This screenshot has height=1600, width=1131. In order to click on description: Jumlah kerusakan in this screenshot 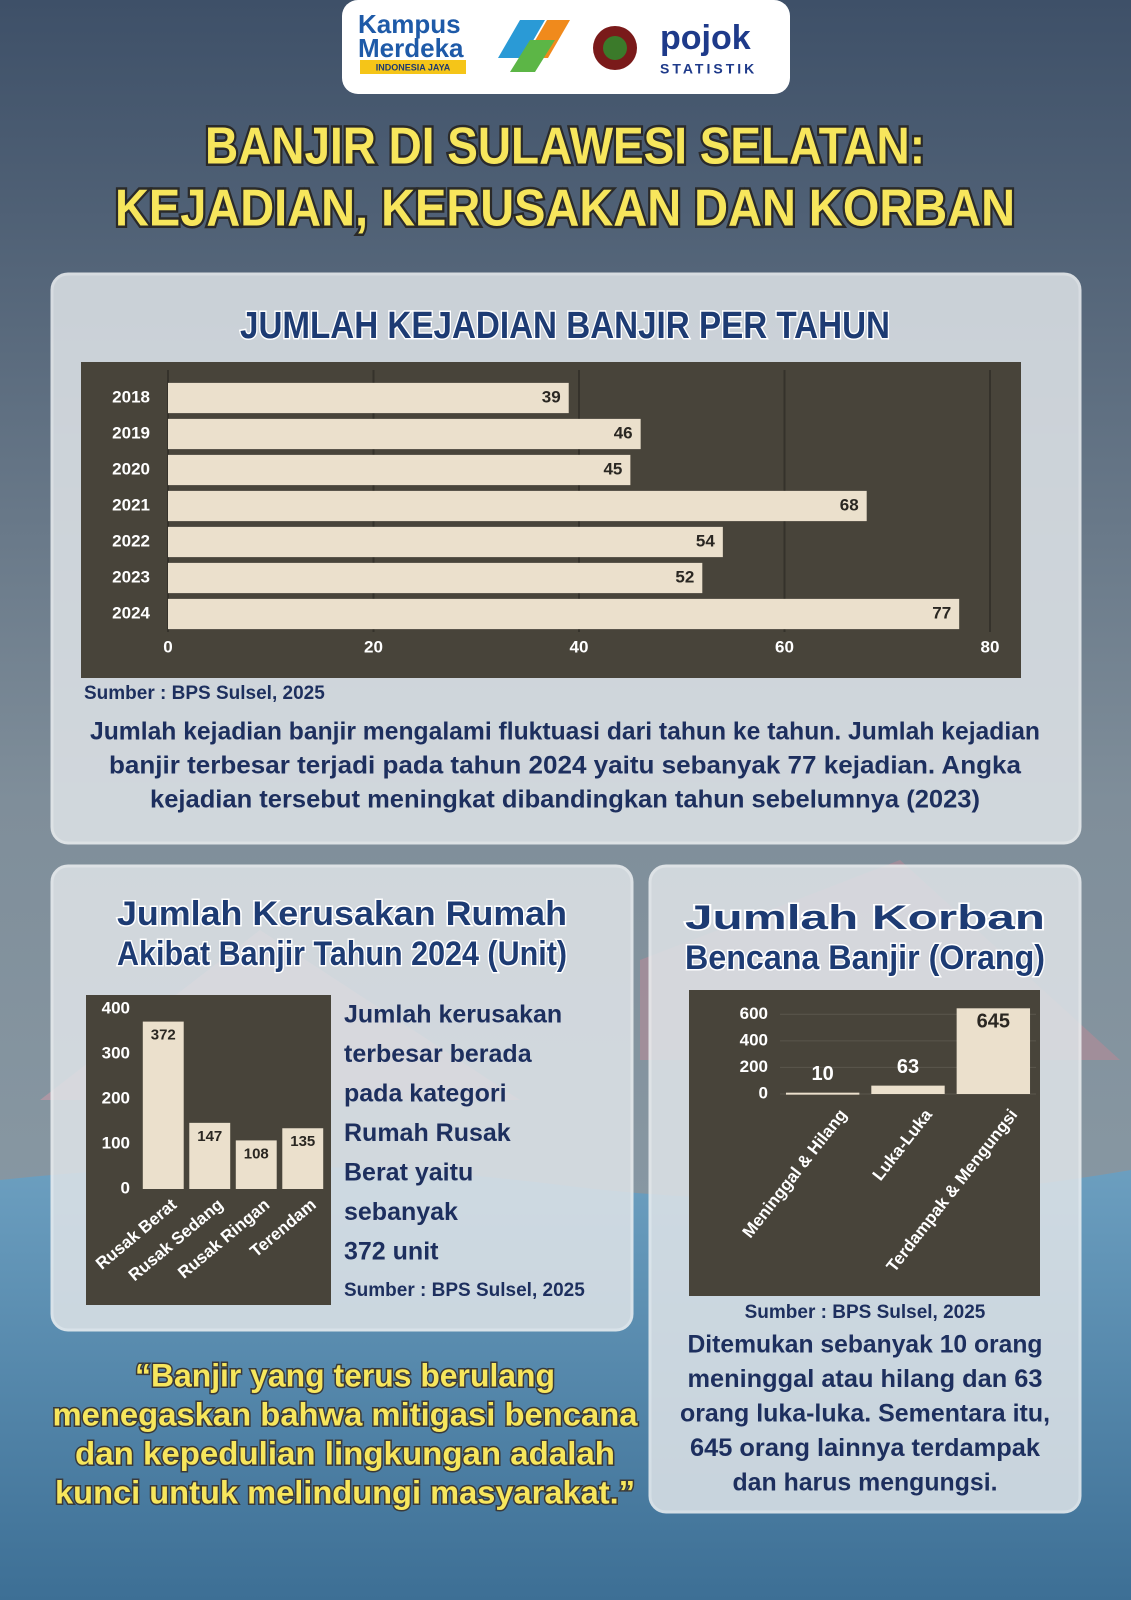, I will do `click(453, 1015)`.